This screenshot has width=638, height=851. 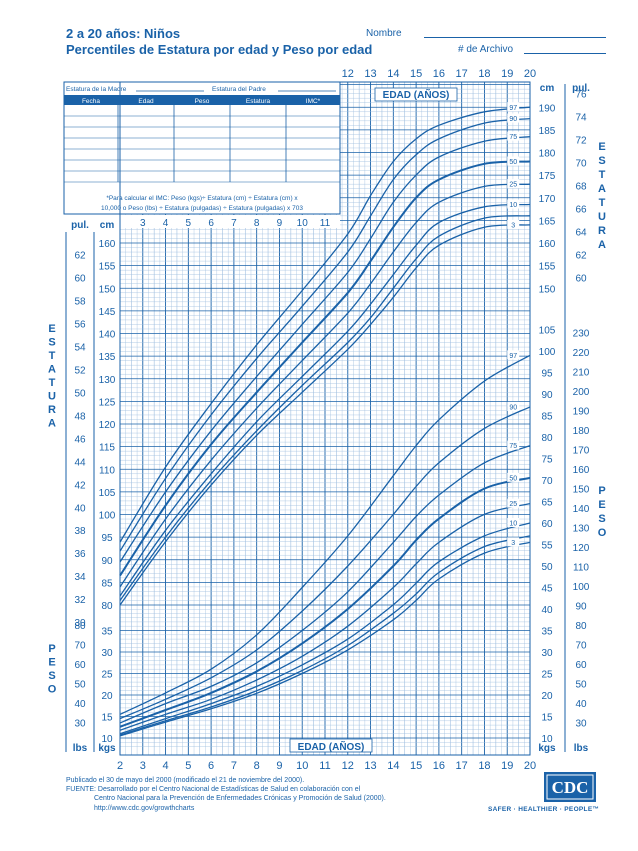 I want to click on stature-percentile-label-25: 25, so click(x=513, y=185).